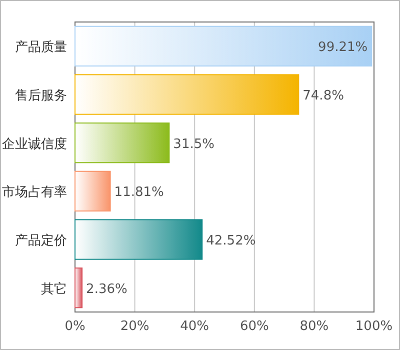 This screenshot has height=350, width=400. What do you see at coordinates (193, 144) in the screenshot?
I see `data-label: 31.5%` at bounding box center [193, 144].